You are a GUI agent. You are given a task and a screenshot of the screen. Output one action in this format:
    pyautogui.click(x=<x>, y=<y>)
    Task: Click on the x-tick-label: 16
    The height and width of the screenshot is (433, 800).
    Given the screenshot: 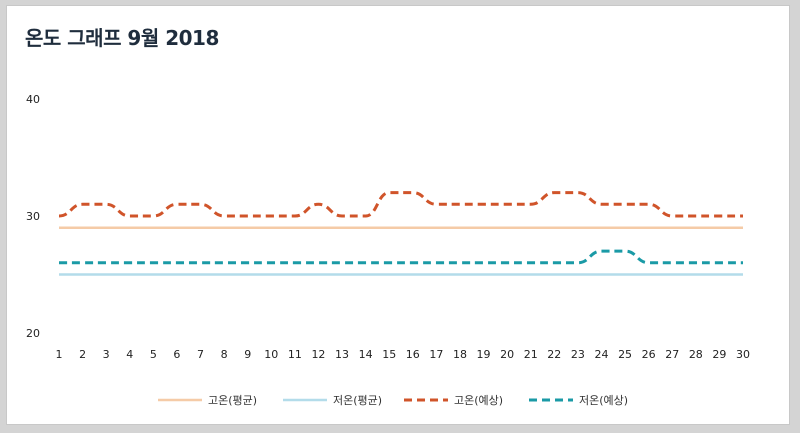 What is the action you would take?
    pyautogui.click(x=413, y=354)
    